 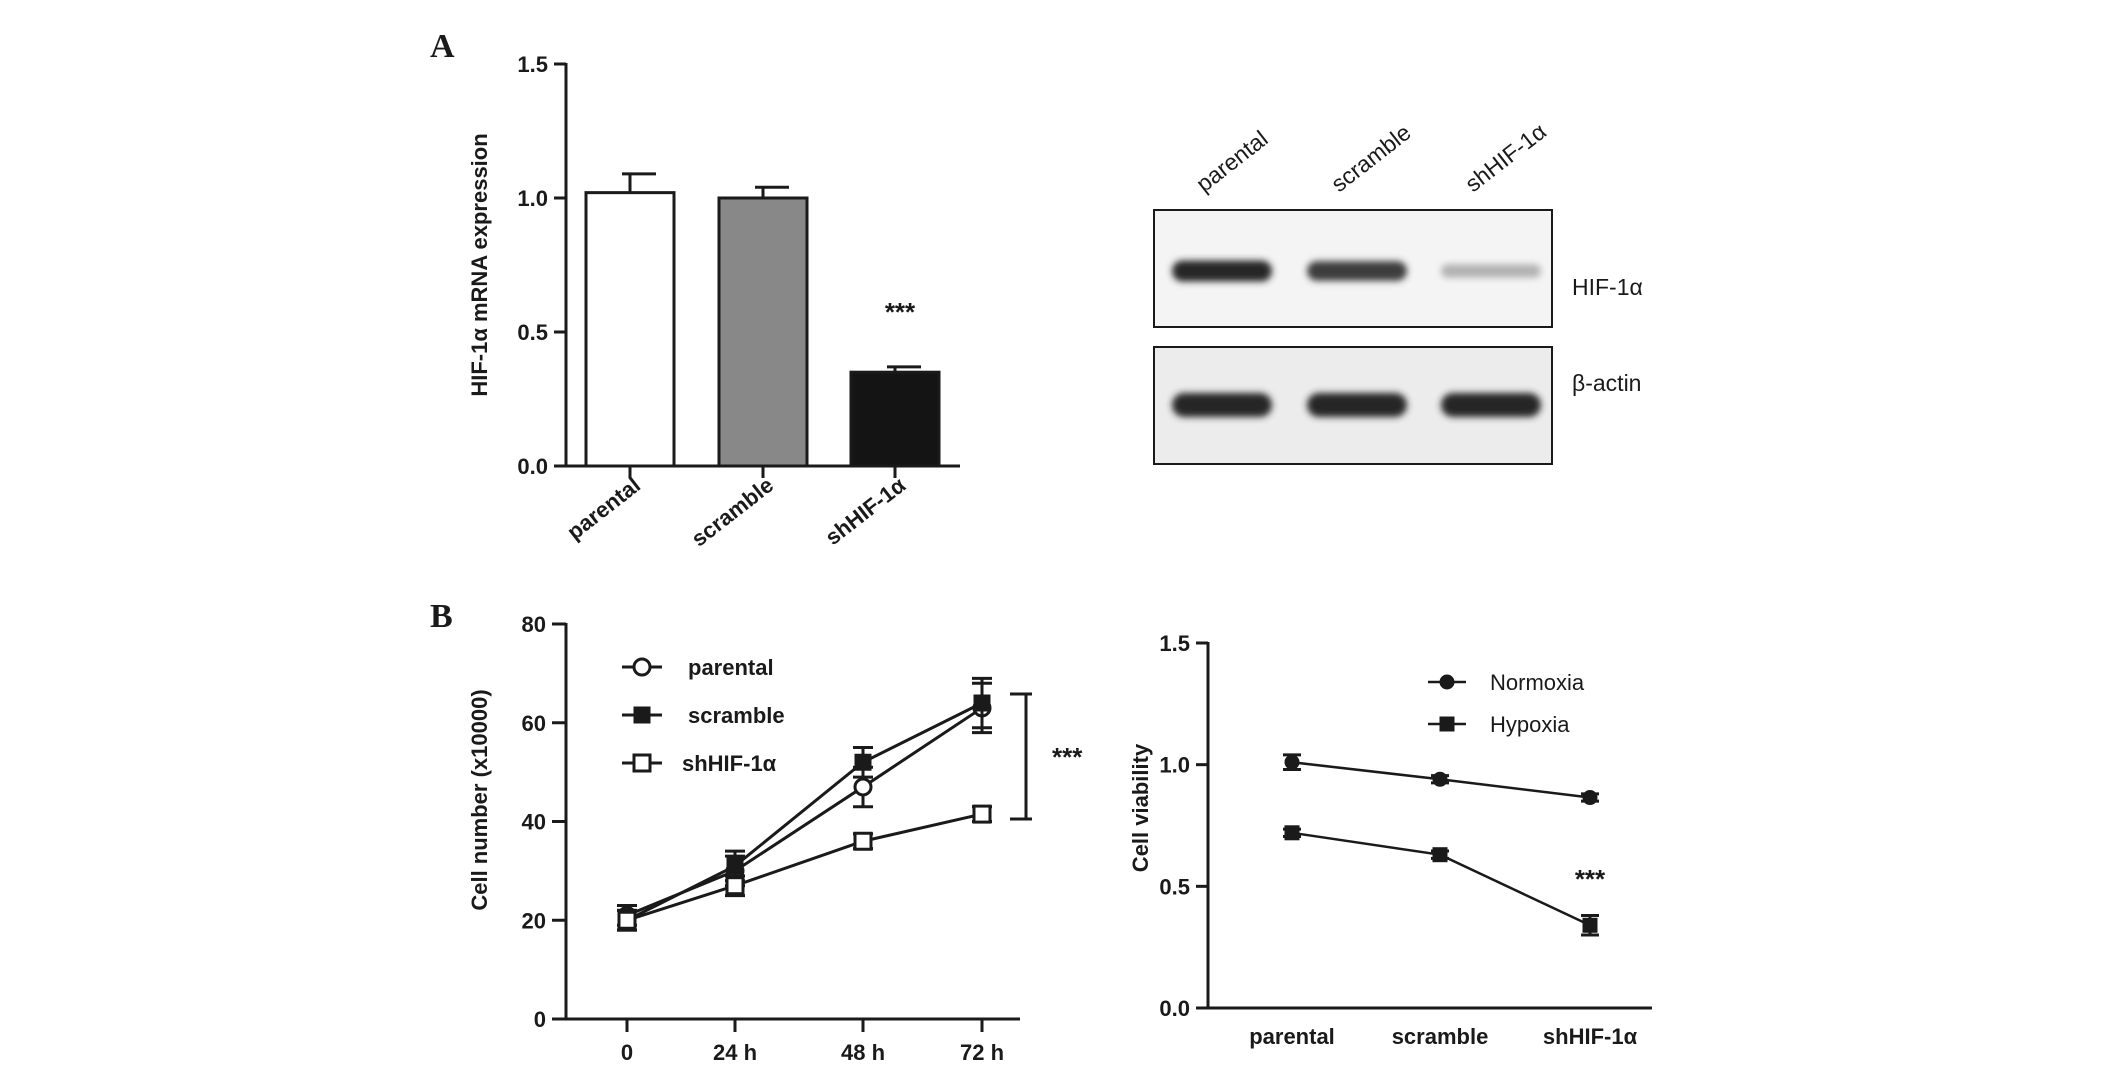 I want to click on legend-label: scramble, so click(x=736, y=715).